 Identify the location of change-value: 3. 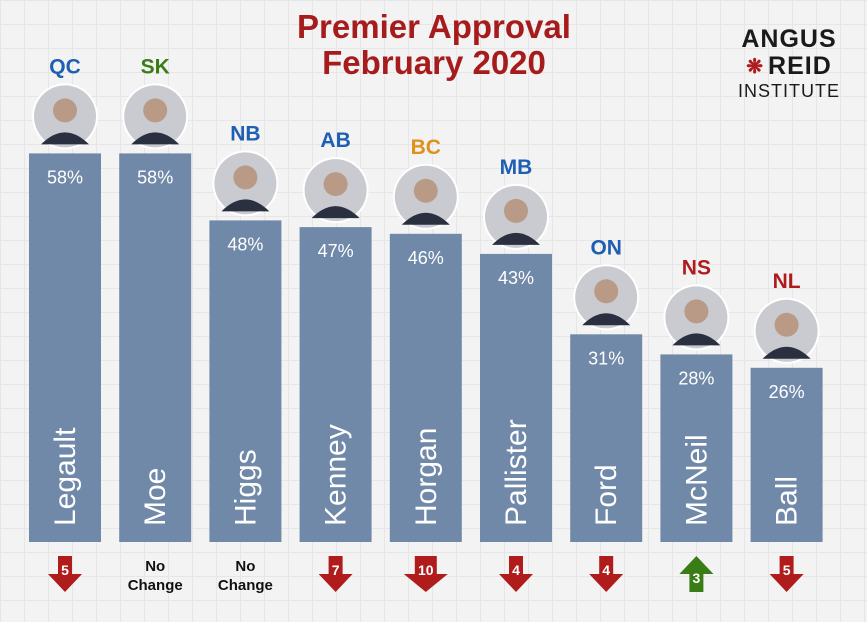
(697, 578).